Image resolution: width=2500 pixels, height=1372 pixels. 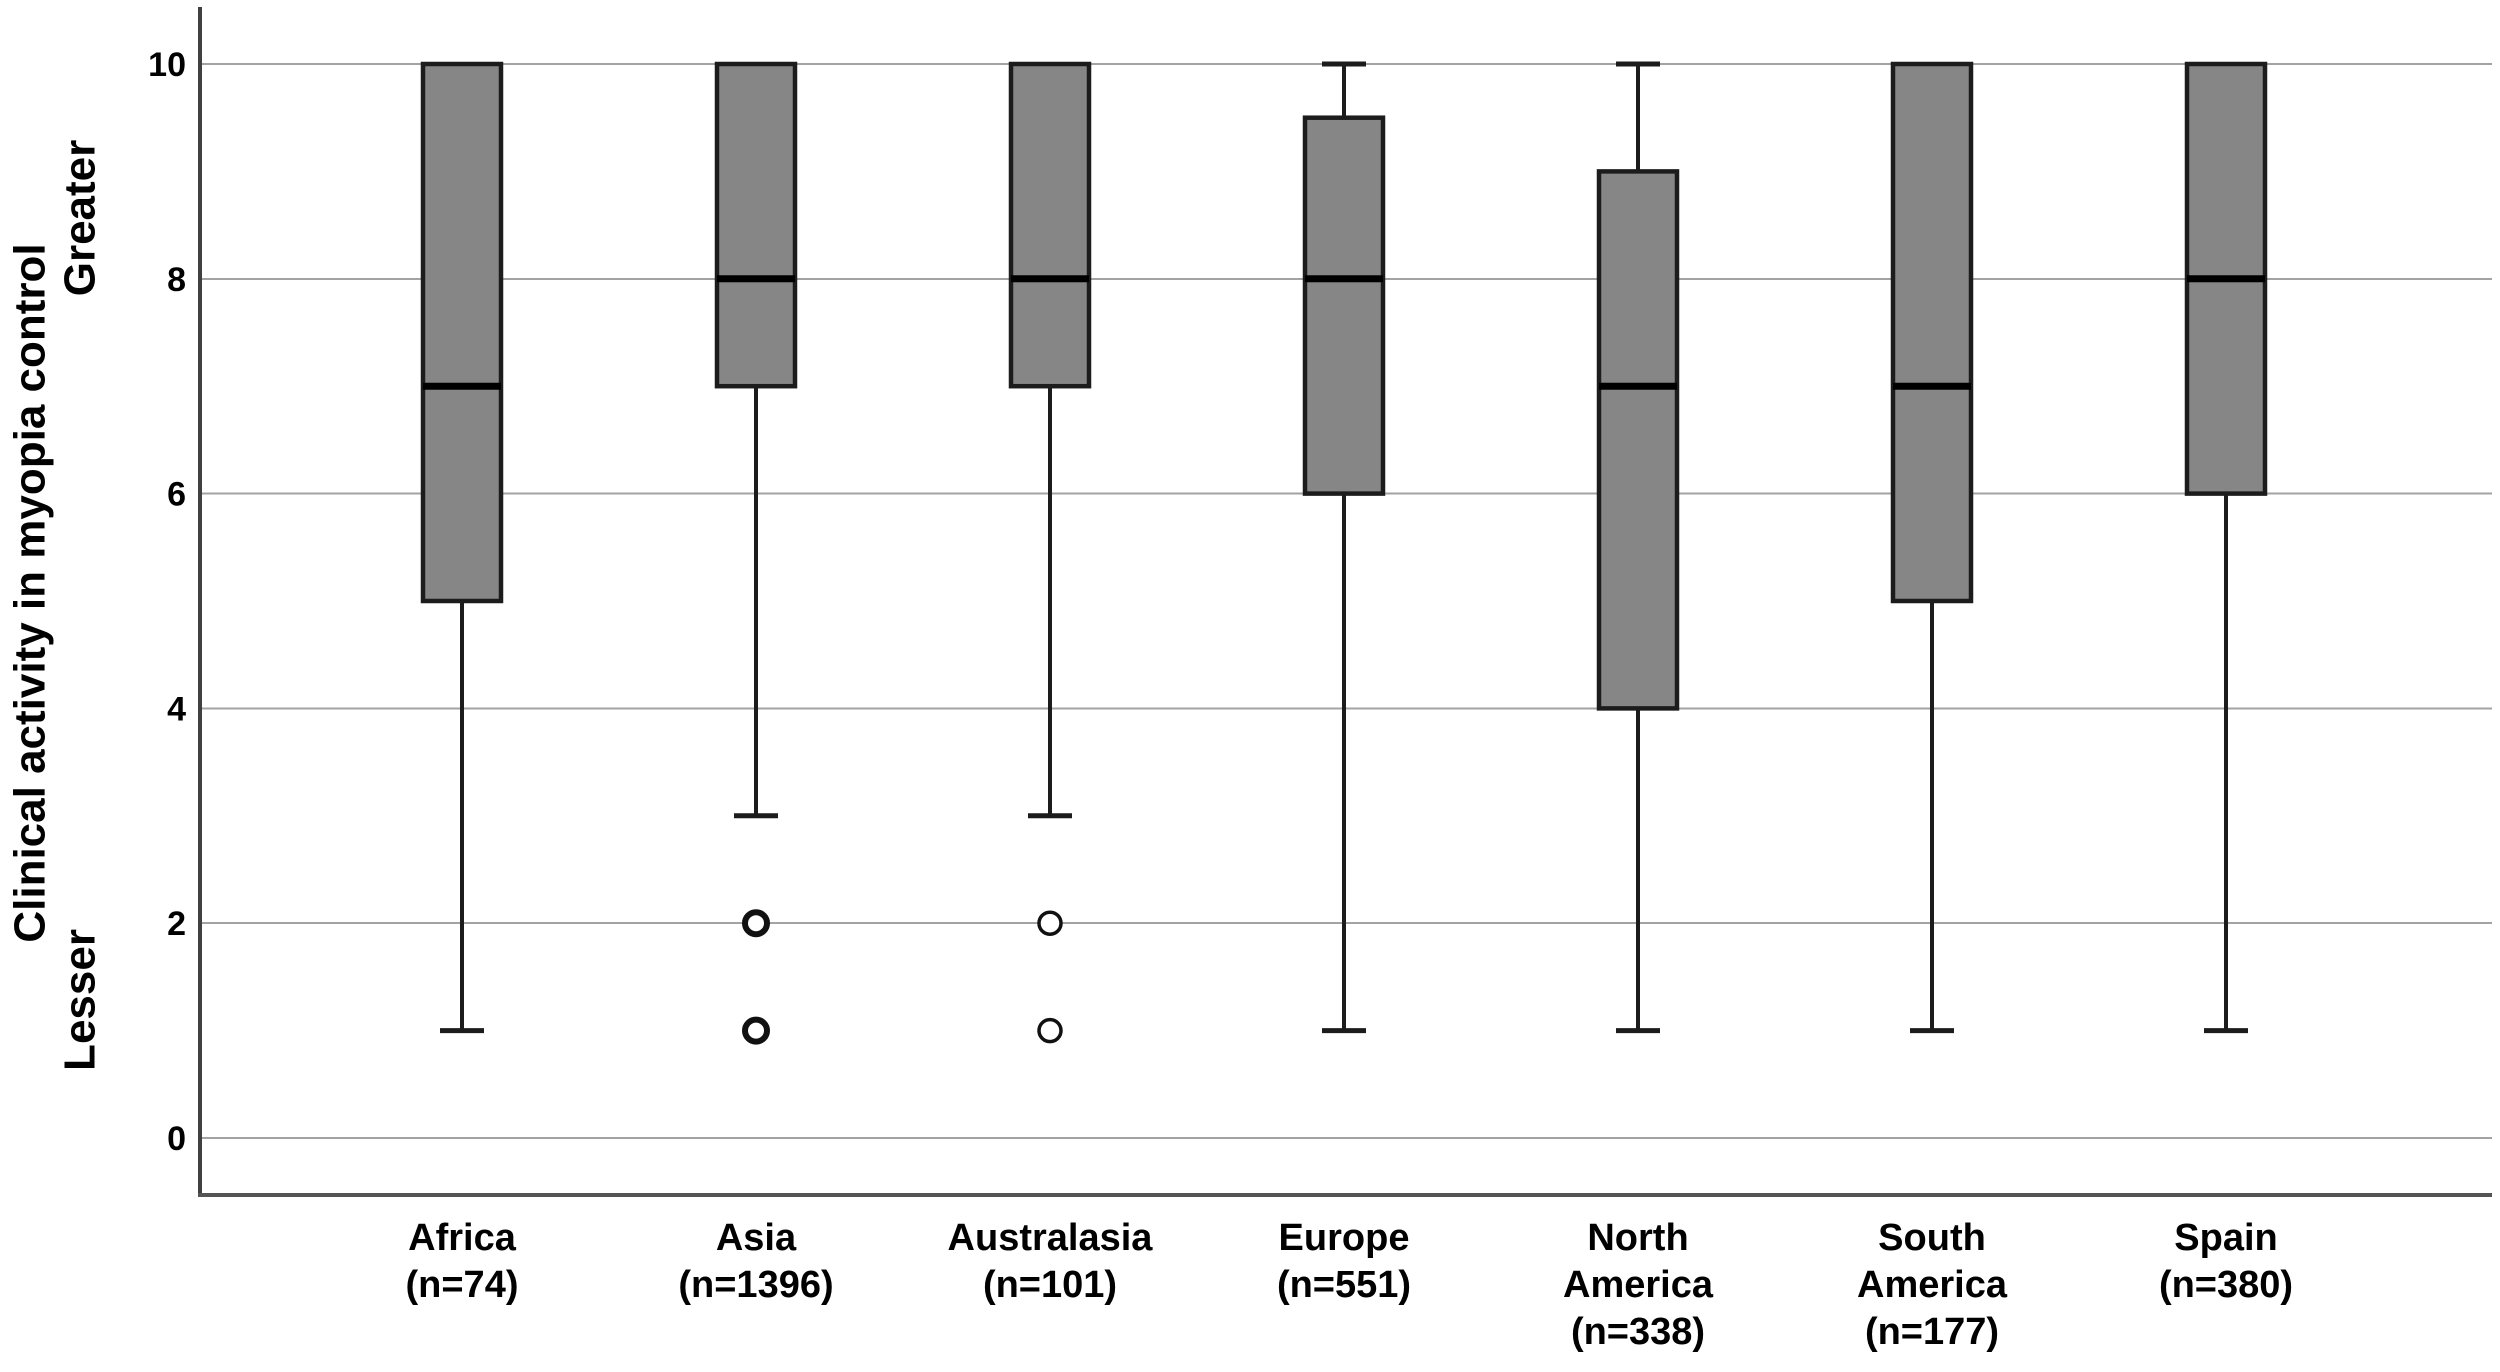 I want to click on category-label-australasia: (n=101), so click(x=1050, y=1285).